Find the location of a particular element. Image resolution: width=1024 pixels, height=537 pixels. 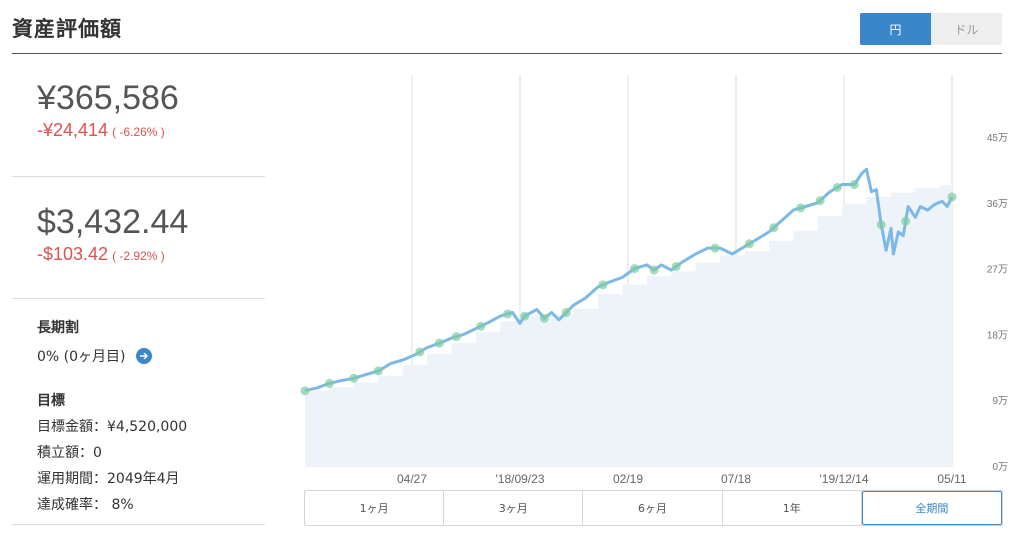

jpy-change-percent: ( -6.26% ) is located at coordinates (138, 132).